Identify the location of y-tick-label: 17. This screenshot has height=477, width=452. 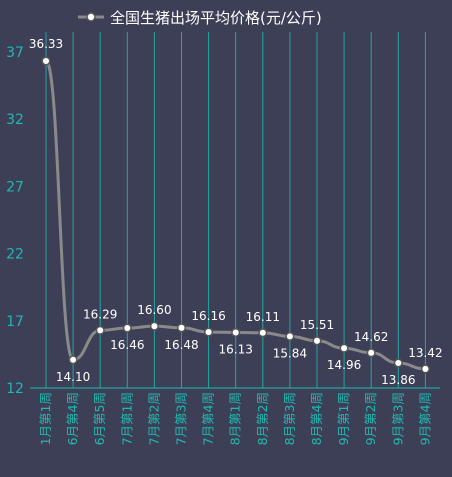
(15, 322).